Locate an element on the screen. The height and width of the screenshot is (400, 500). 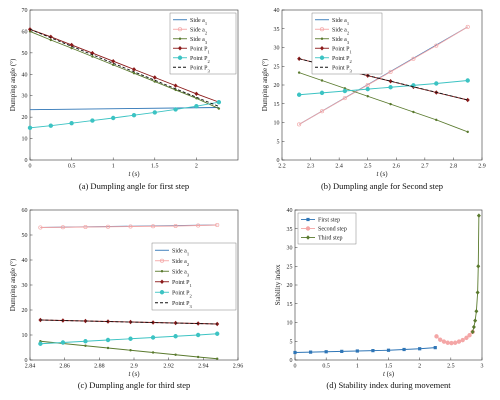
y-tick-label: 70 is located at coordinates (25, 11).